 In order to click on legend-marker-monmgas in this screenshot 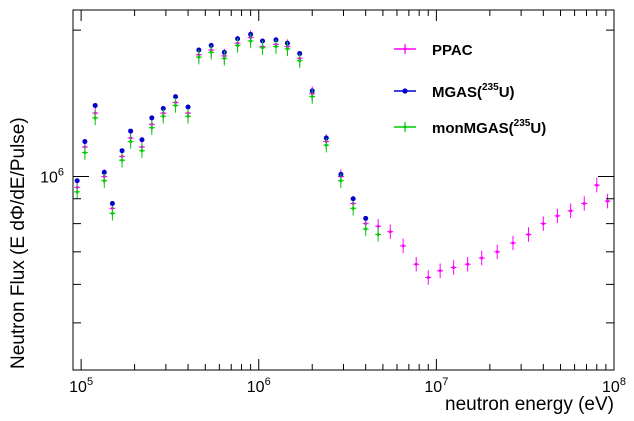, I will do `click(405, 127)`.